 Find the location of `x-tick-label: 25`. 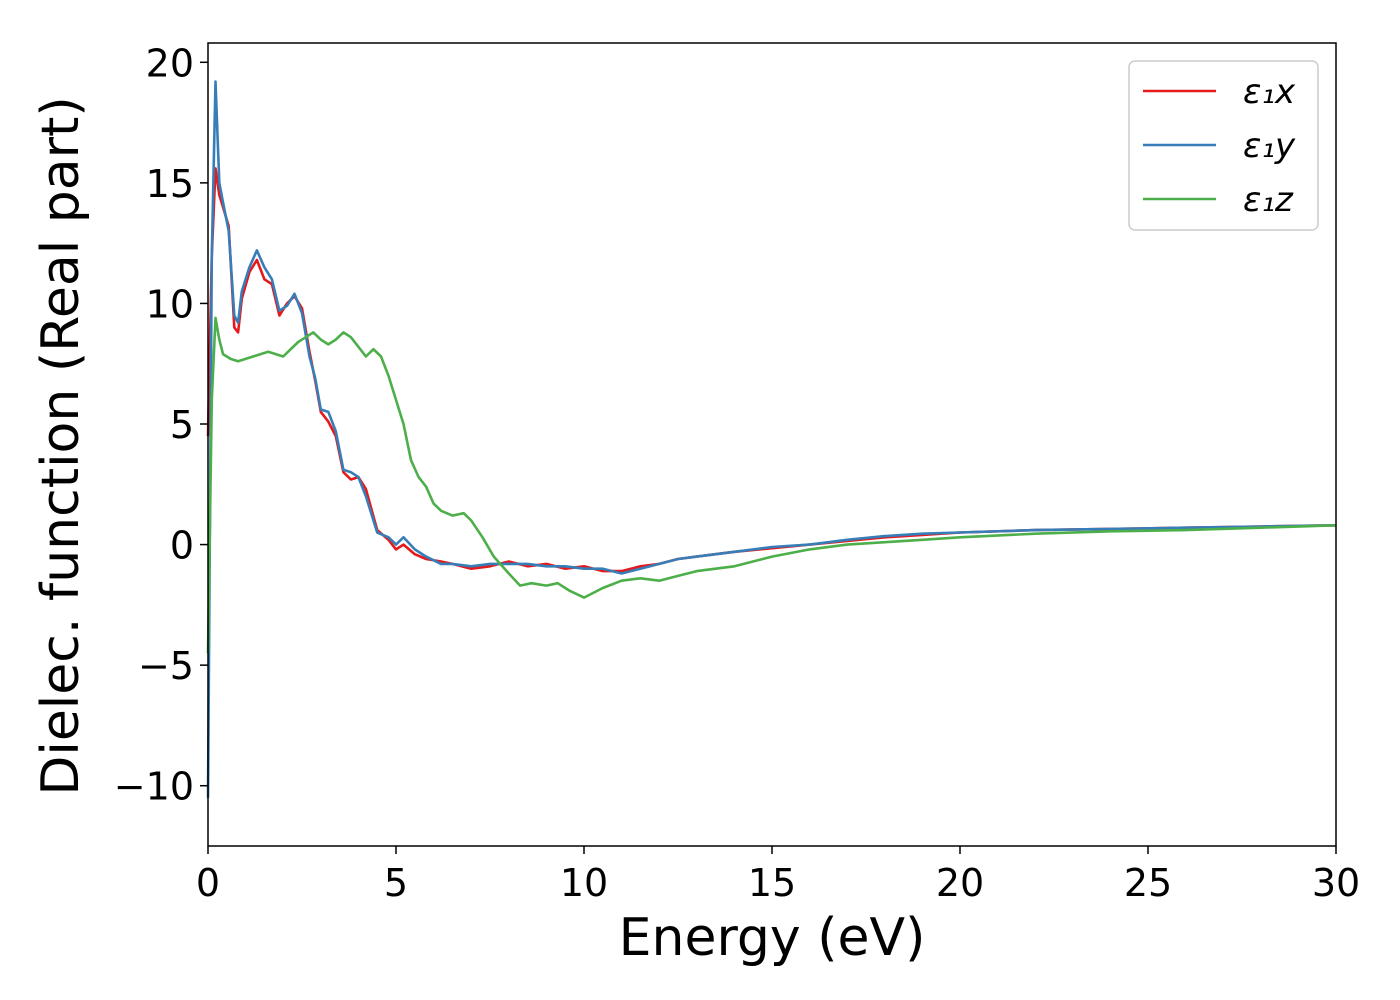

x-tick-label: 25 is located at coordinates (1148, 883).